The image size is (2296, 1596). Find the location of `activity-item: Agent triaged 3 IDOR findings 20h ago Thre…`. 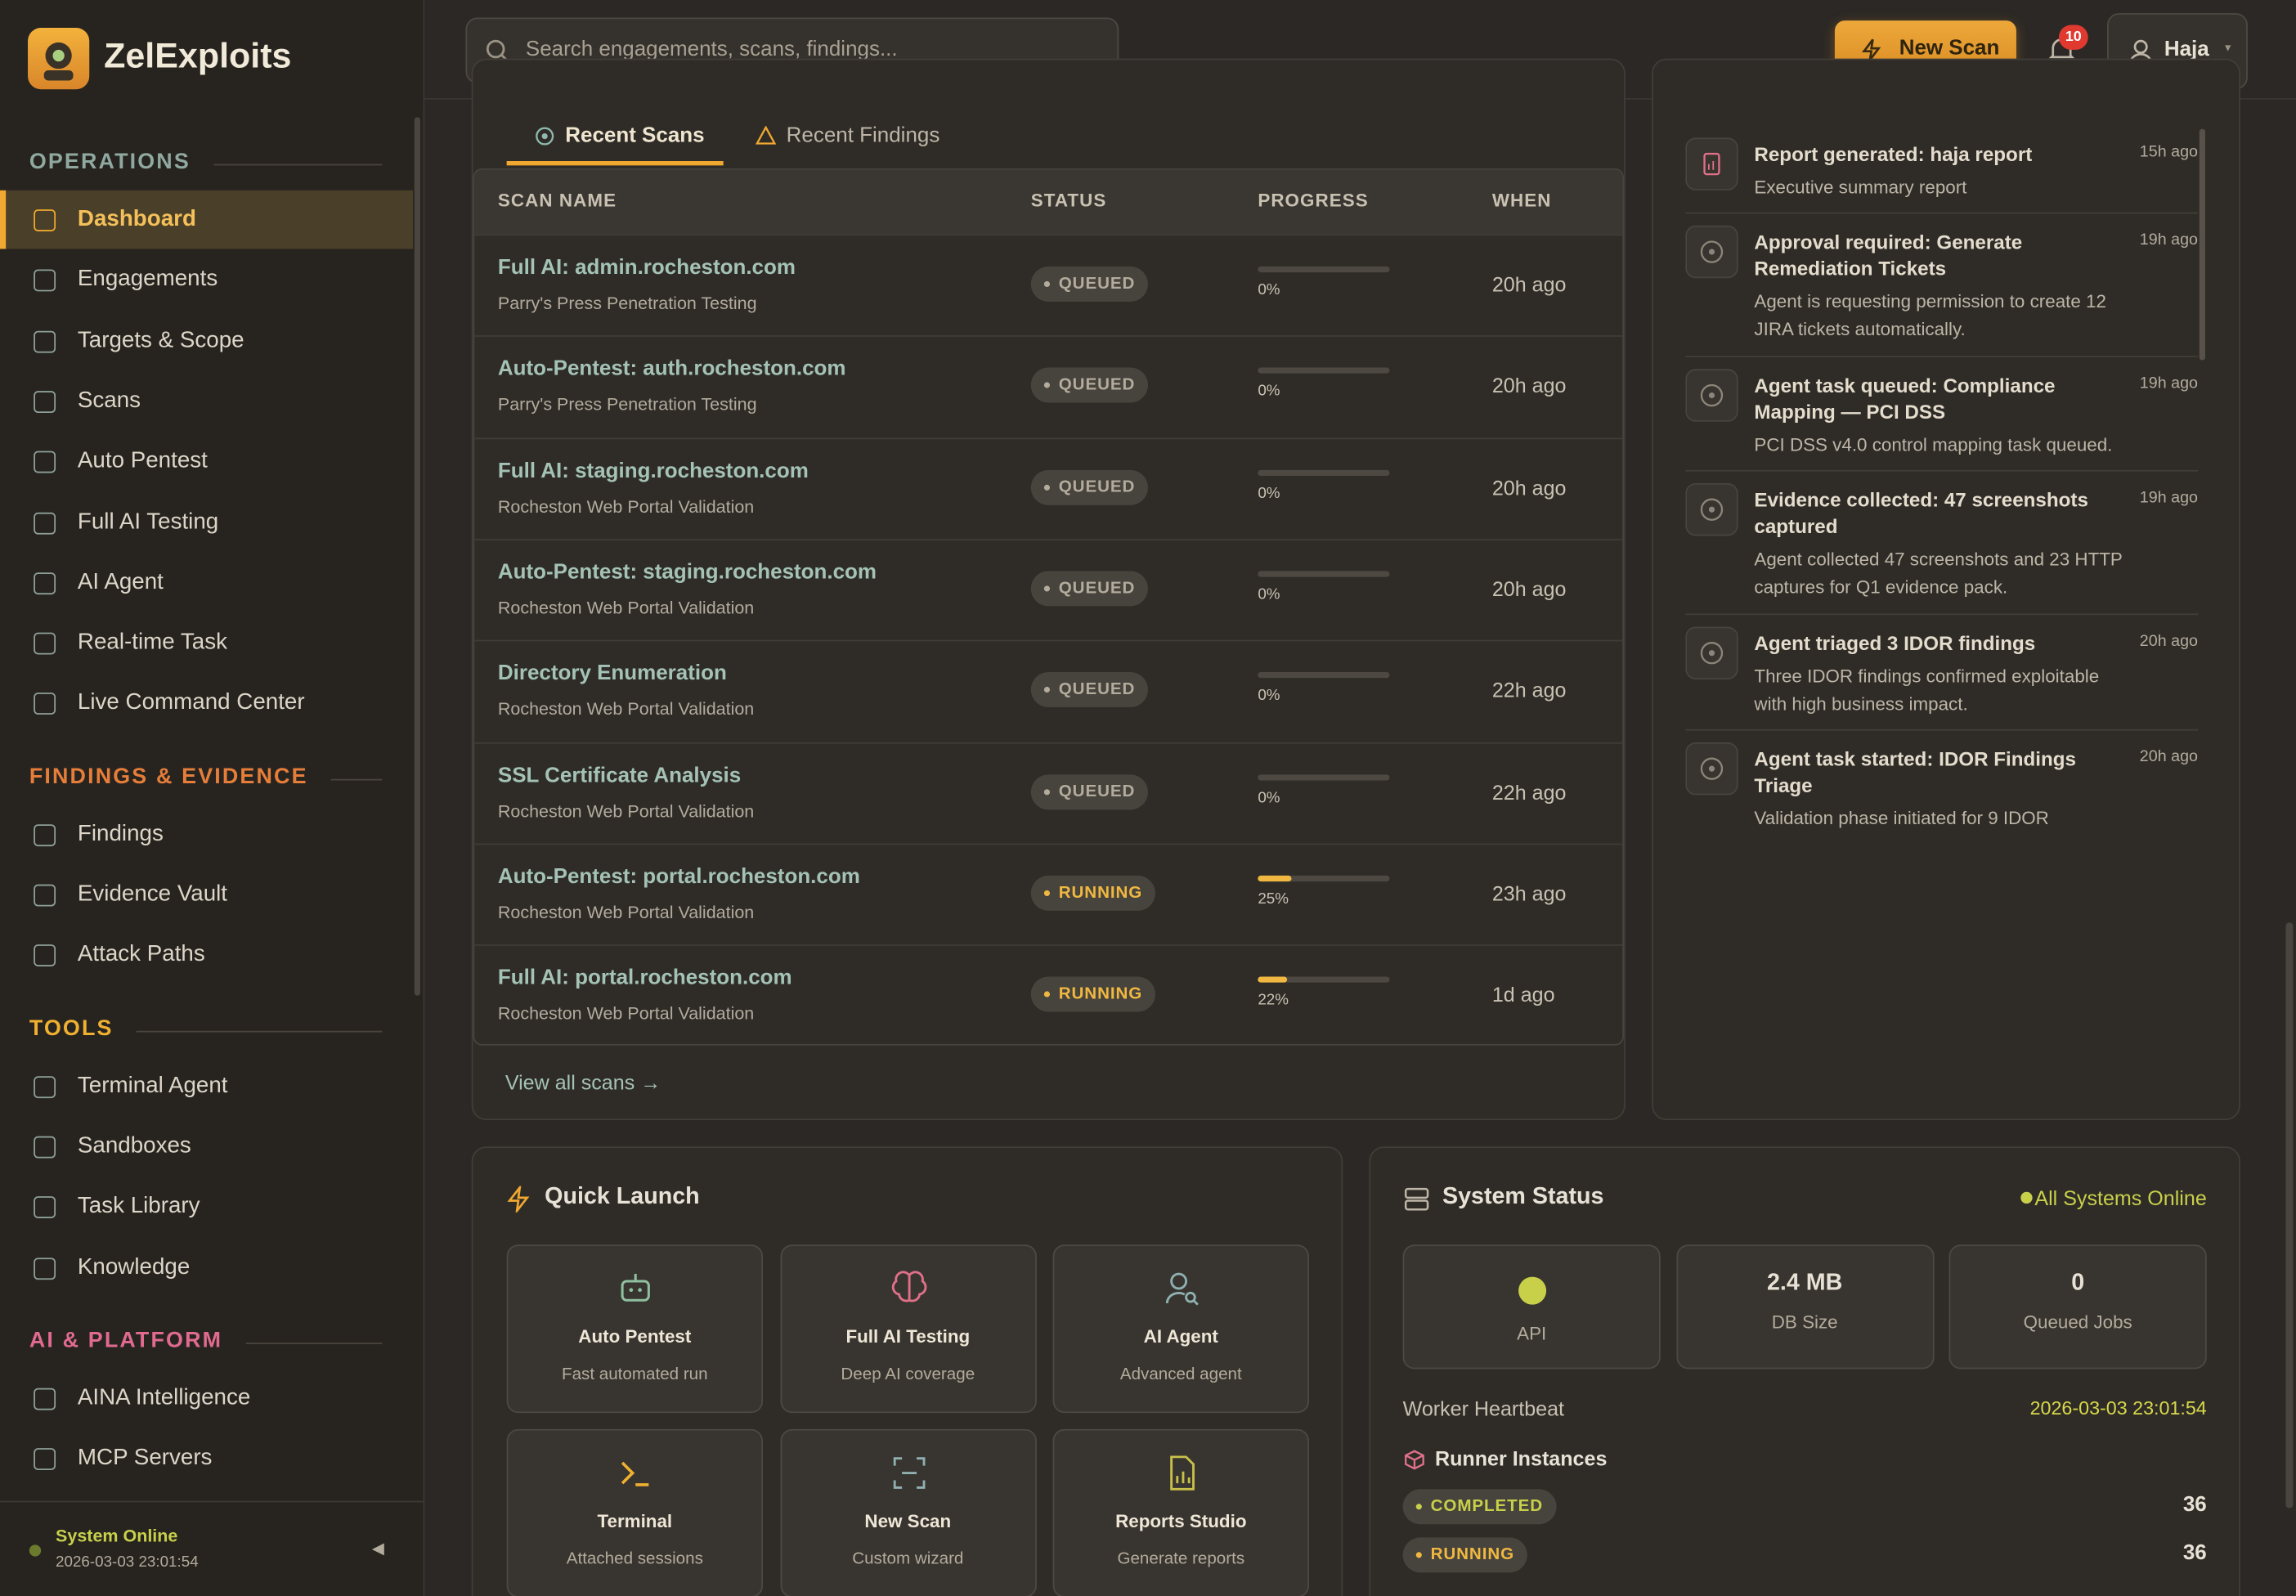

activity-item: Agent triaged 3 IDOR findings 20h ago Thre… is located at coordinates (1942, 676).